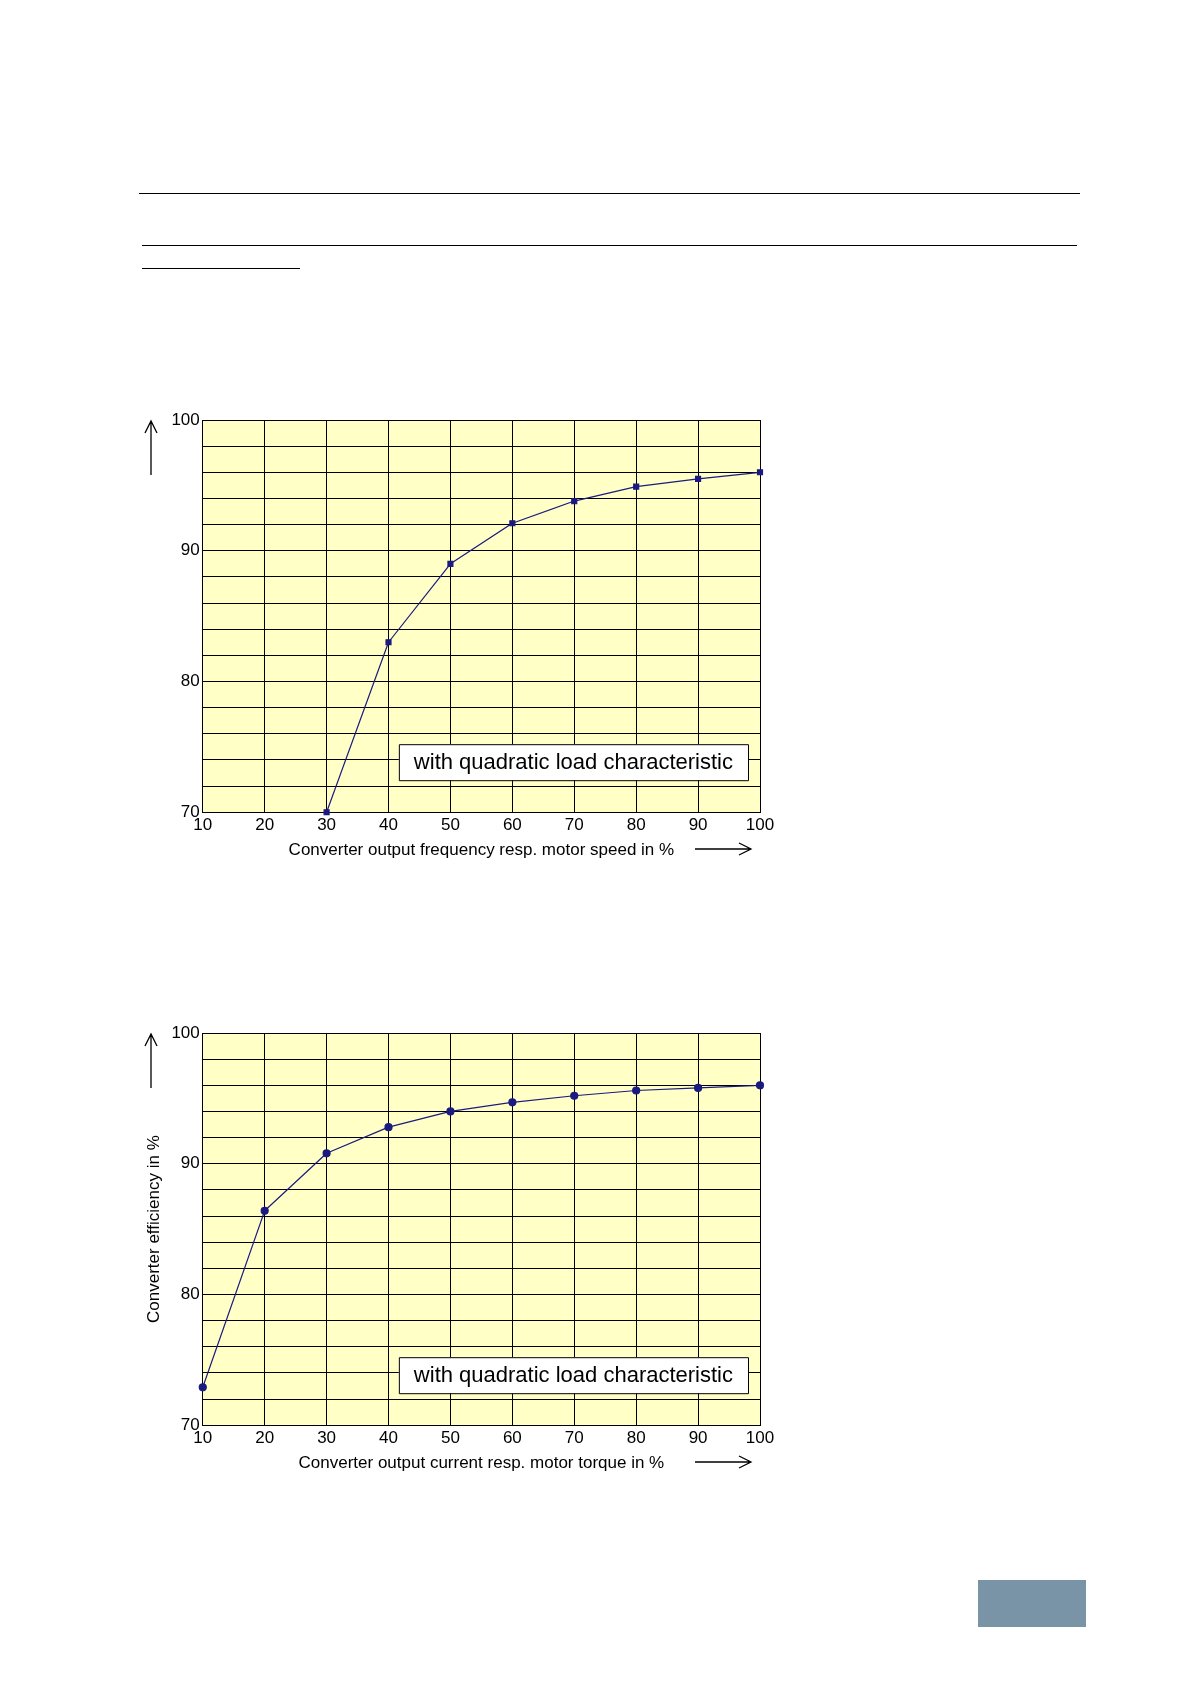 This screenshot has width=1190, height=1684. Describe the element at coordinates (481, 1463) in the screenshot. I see `x-axis-title: Converter output current resp. motor torque in %` at that location.